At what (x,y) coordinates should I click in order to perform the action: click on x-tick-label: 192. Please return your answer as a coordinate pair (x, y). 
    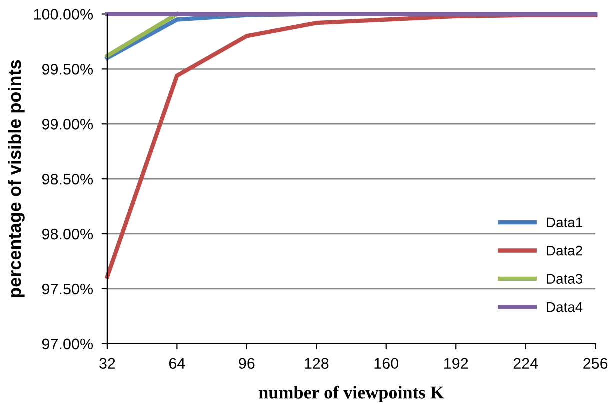
    Looking at the image, I should click on (456, 364).